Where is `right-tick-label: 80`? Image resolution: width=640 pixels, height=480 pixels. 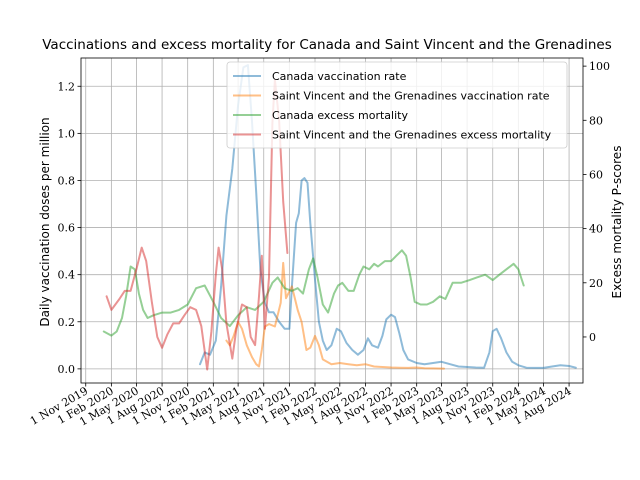
right-tick-label: 80 is located at coordinates (596, 120).